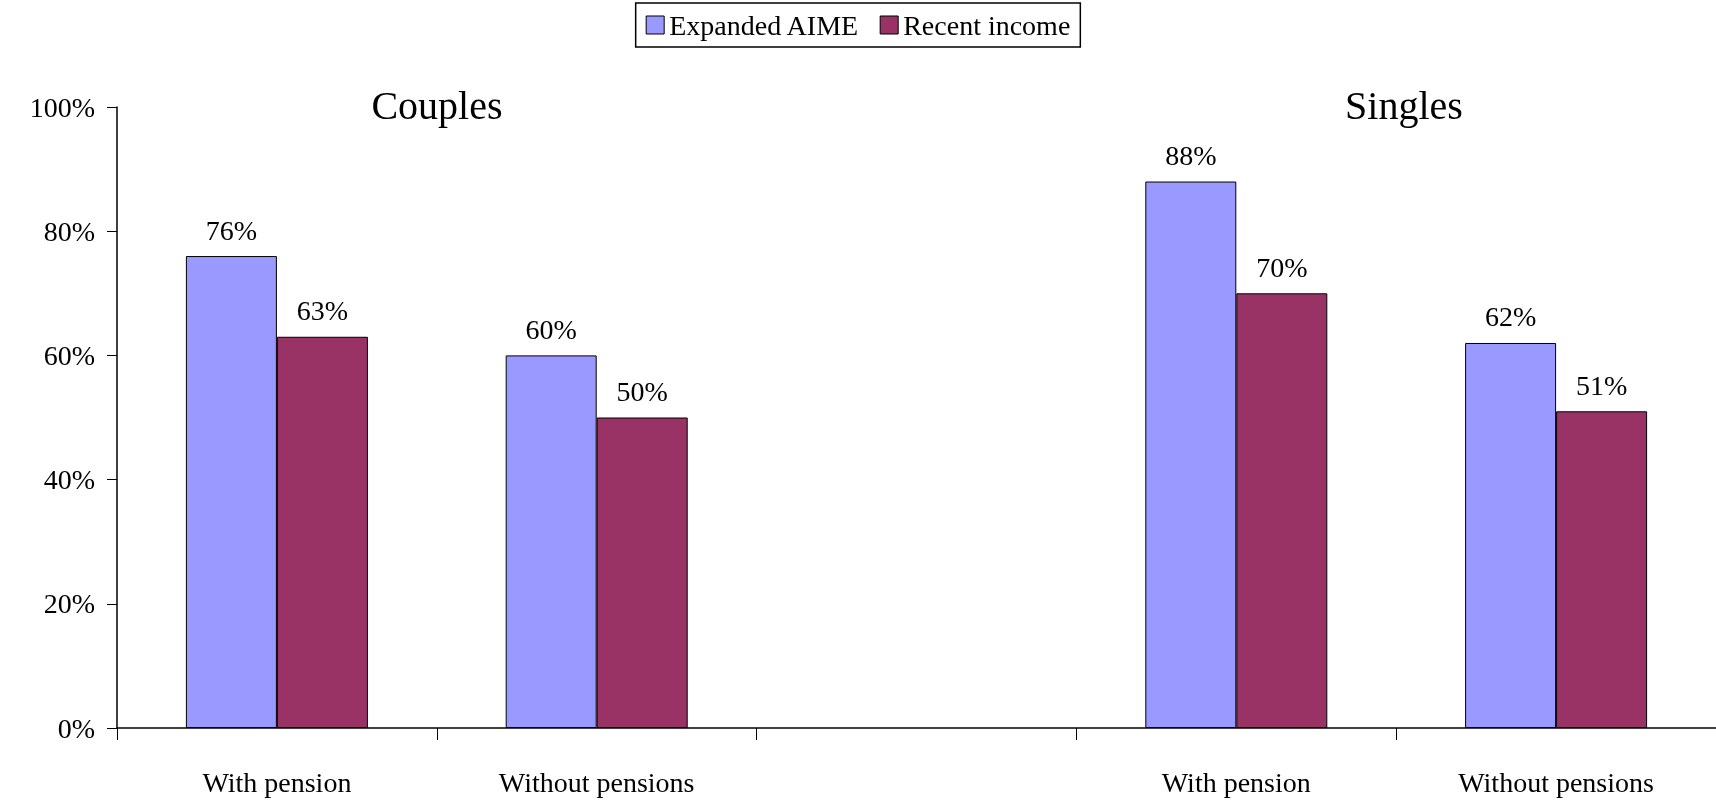 This screenshot has height=807, width=1716. I want to click on y-tick-label: 60%, so click(69, 355).